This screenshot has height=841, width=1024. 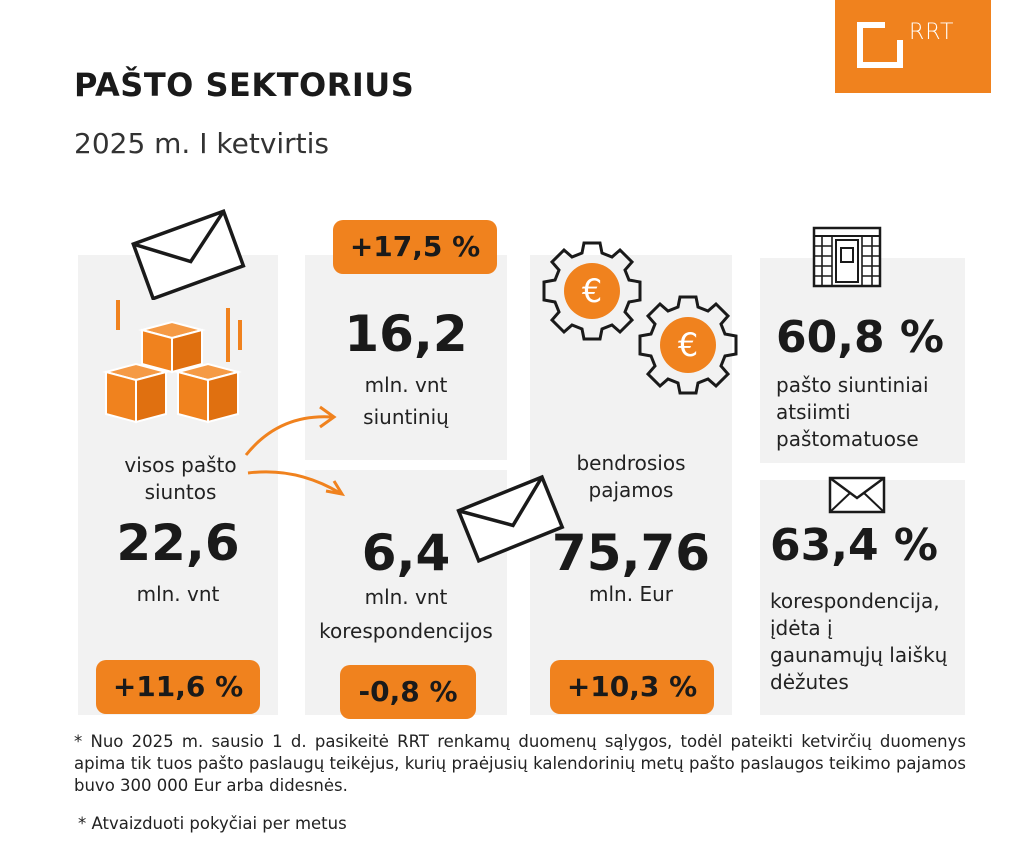 What do you see at coordinates (178, 594) in the screenshot?
I see `total-unit: mln. vnt` at bounding box center [178, 594].